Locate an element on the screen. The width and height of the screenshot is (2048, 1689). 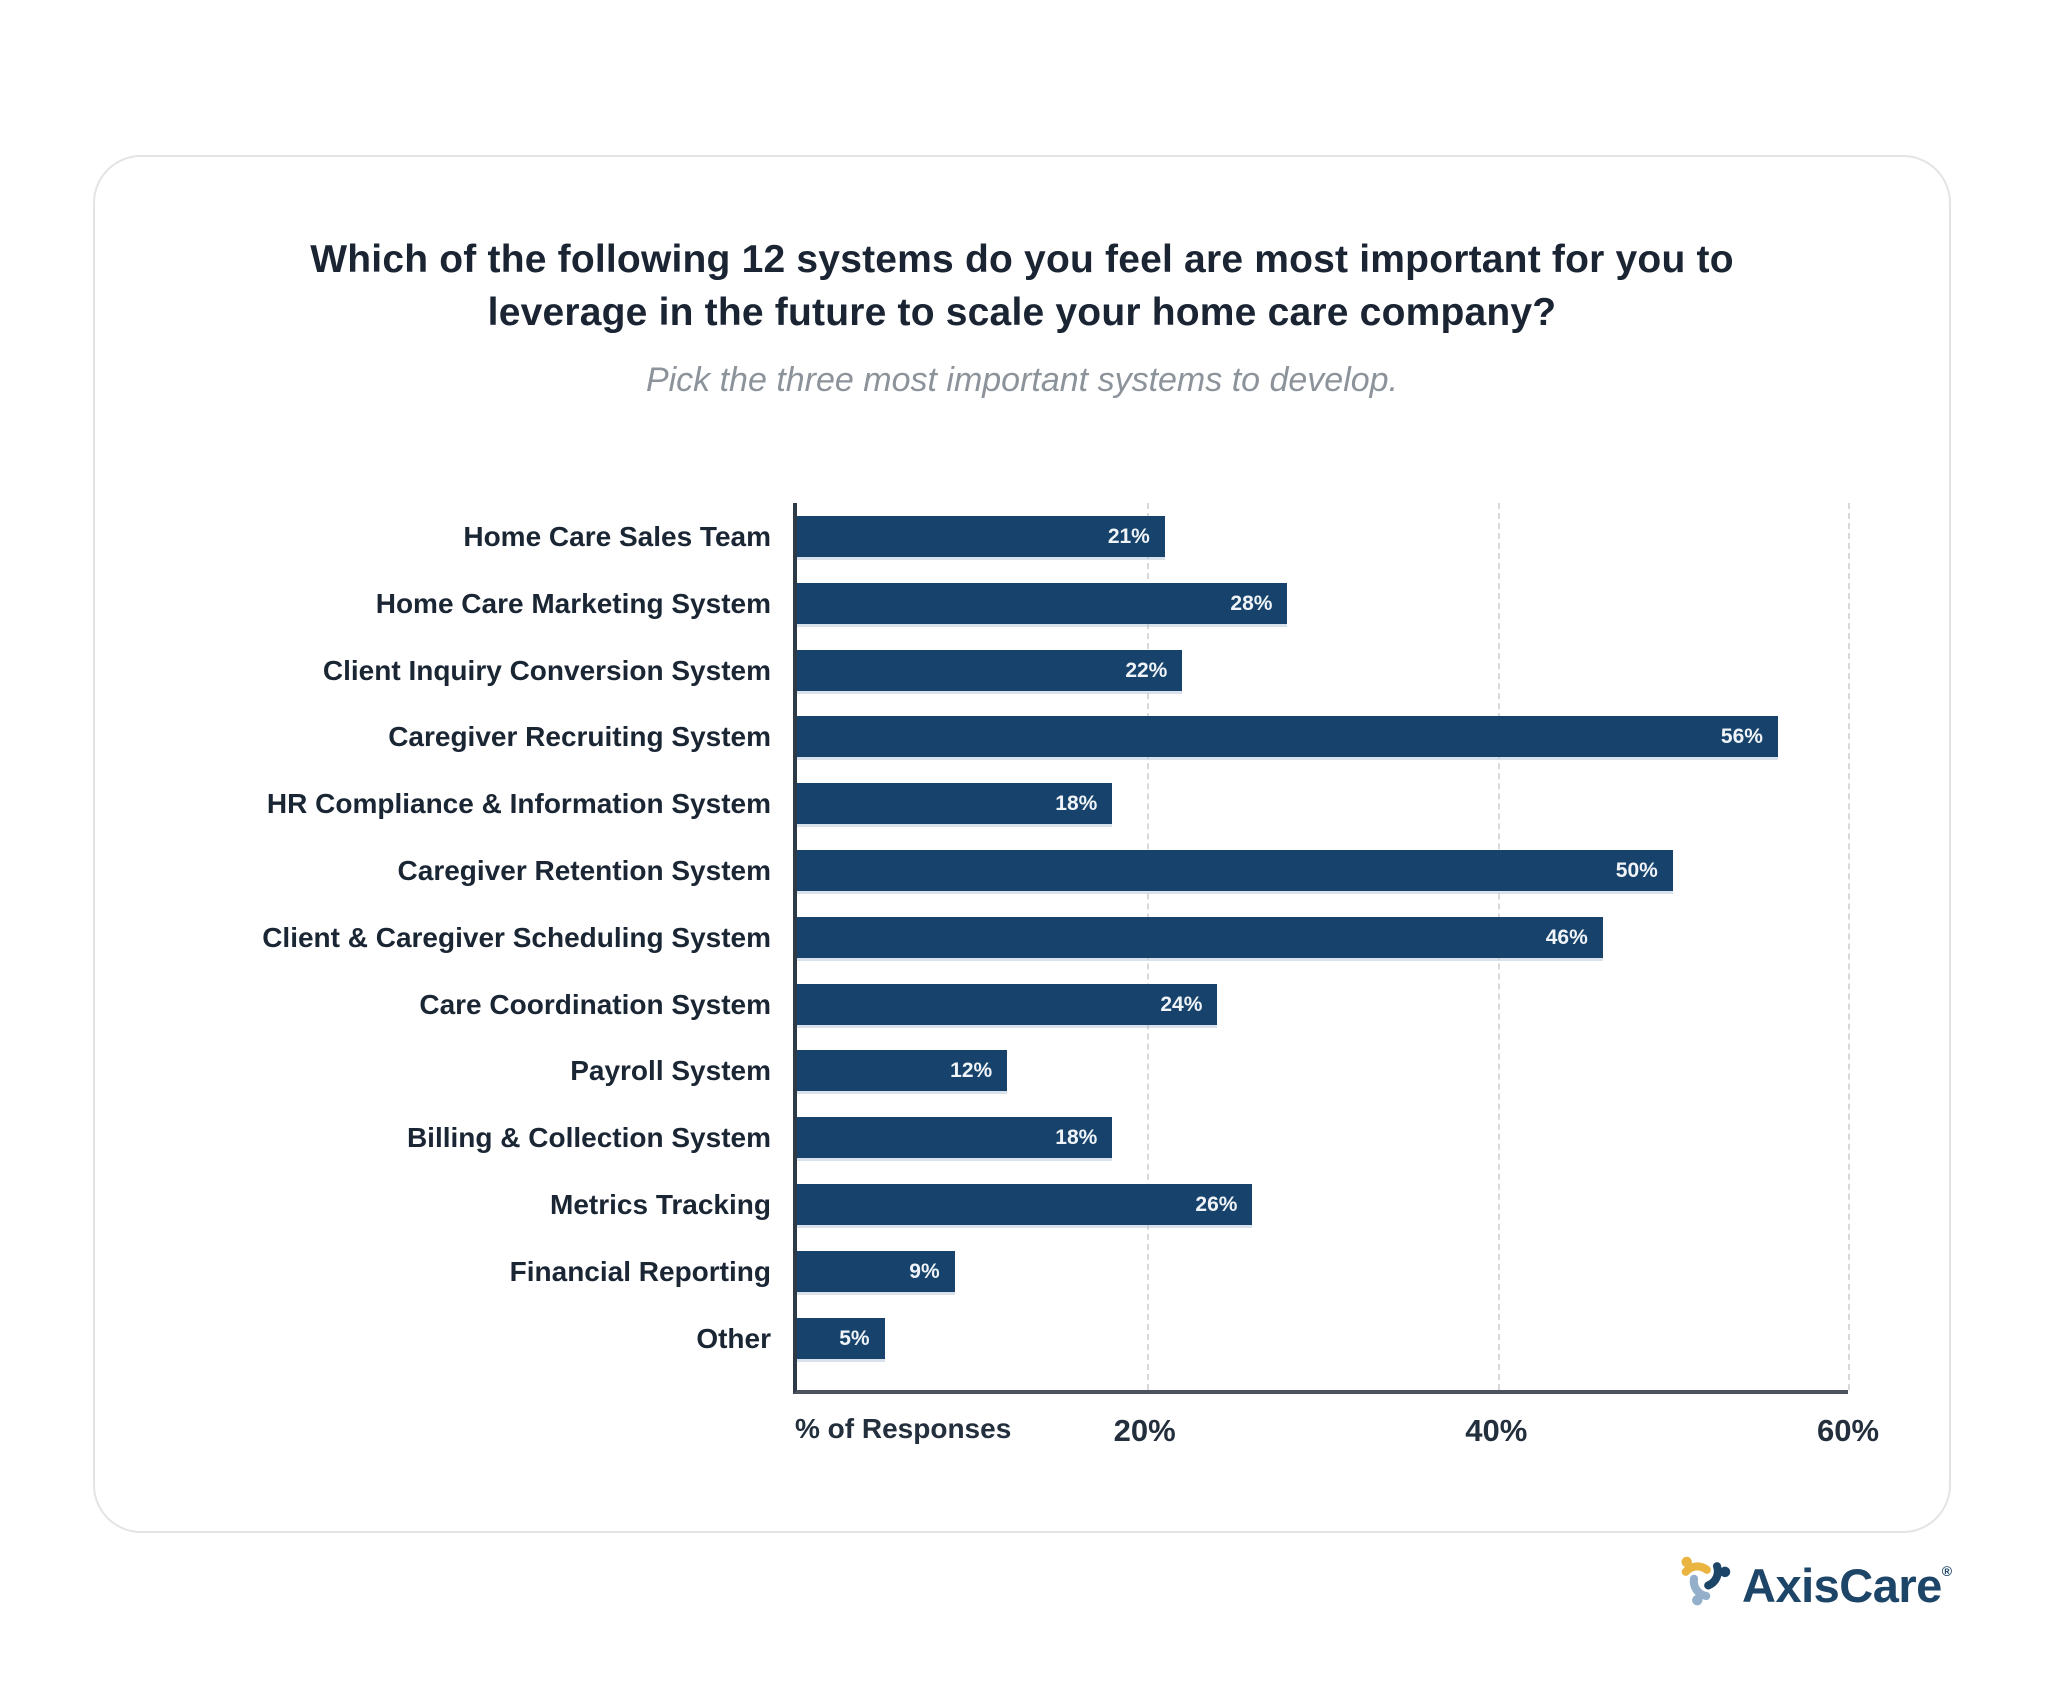
bar-value-label: 24% is located at coordinates (1181, 1004).